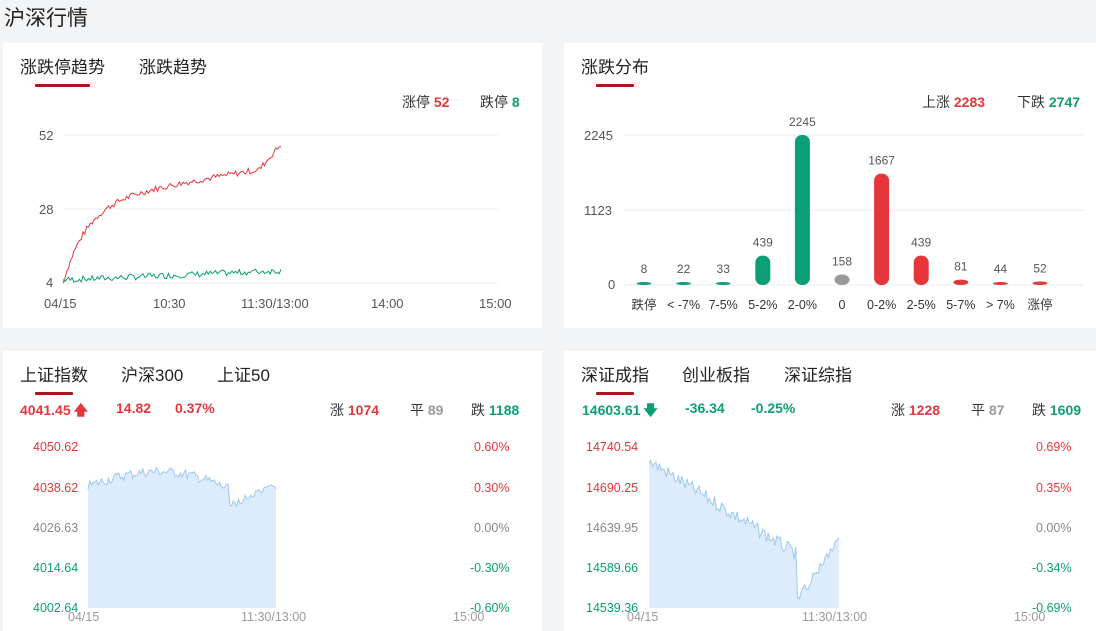 This screenshot has height=631, width=1096. I want to click on tab-sz-component: 深证成指, so click(615, 378).